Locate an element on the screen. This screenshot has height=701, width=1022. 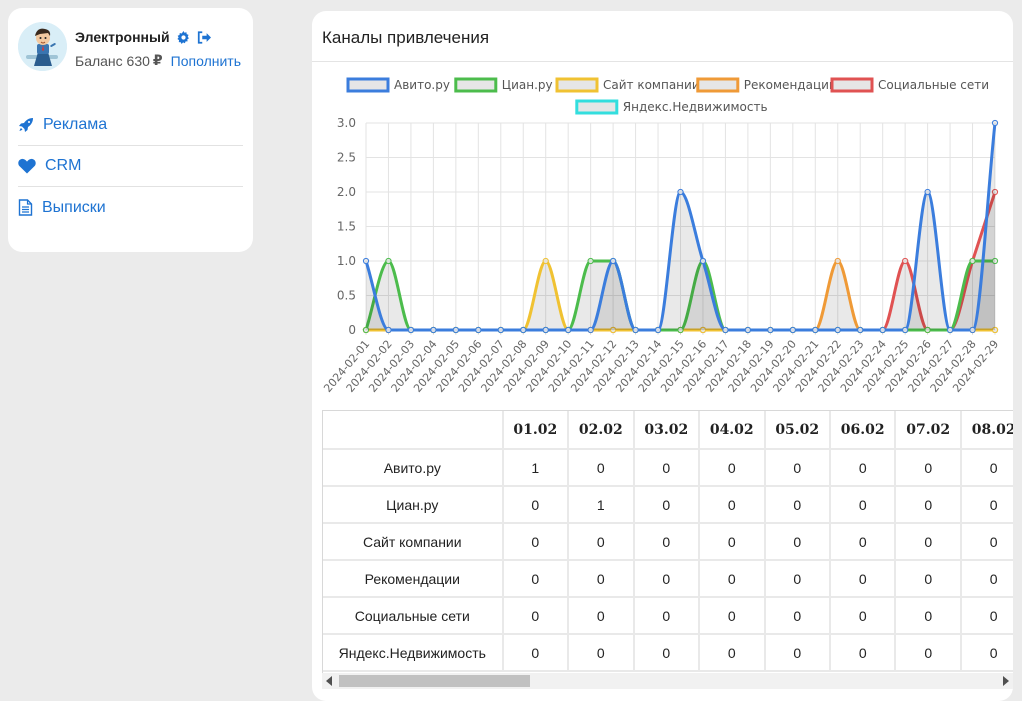
legend-item: Рекомендации is located at coordinates (766, 85).